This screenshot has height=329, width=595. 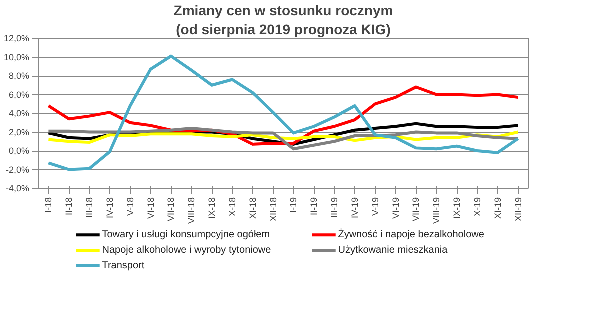 What do you see at coordinates (518, 209) in the screenshot?
I see `x-tick-label: XII-19` at bounding box center [518, 209].